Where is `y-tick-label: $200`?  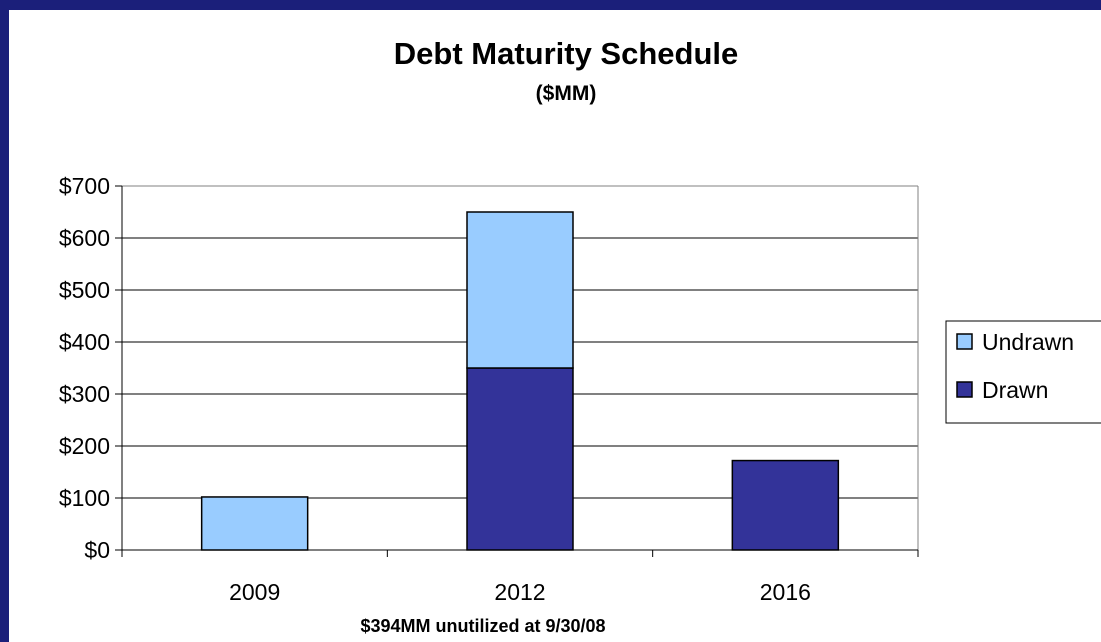
y-tick-label: $200 is located at coordinates (84, 446).